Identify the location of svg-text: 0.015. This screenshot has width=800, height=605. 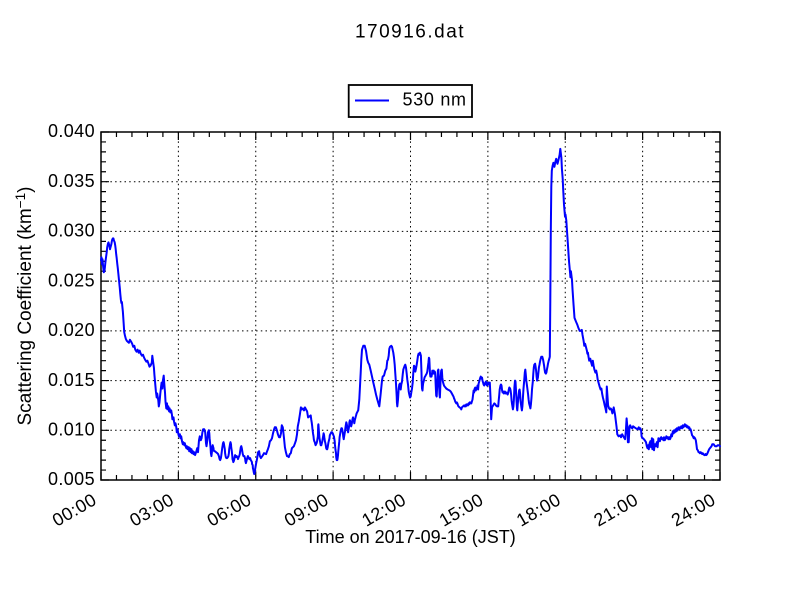
(71, 380).